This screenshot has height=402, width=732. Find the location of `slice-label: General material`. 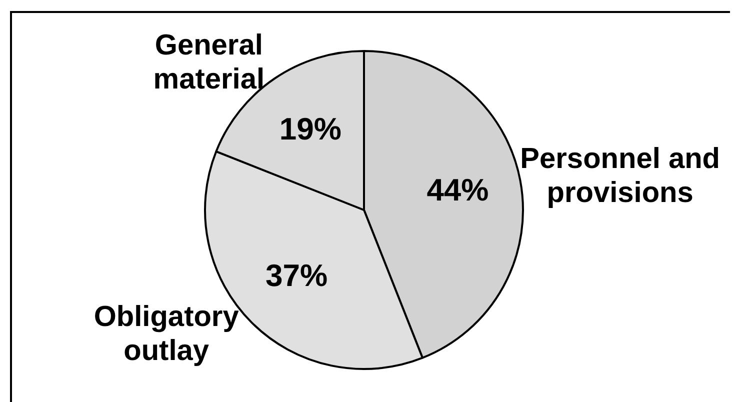

slice-label: General material is located at coordinates (209, 63).